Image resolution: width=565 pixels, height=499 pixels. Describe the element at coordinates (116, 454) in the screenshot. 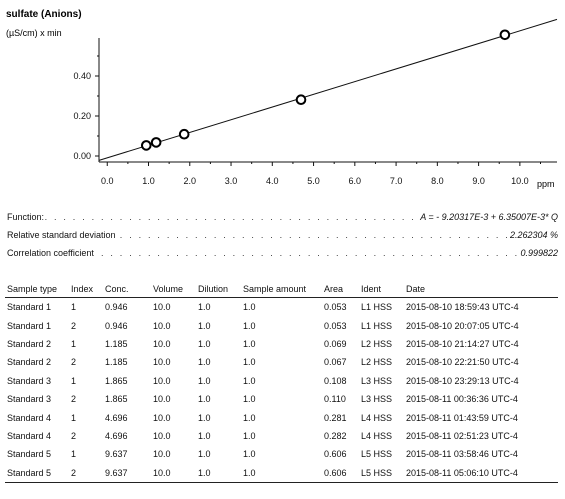

I see `cell-conc: 9.637` at that location.